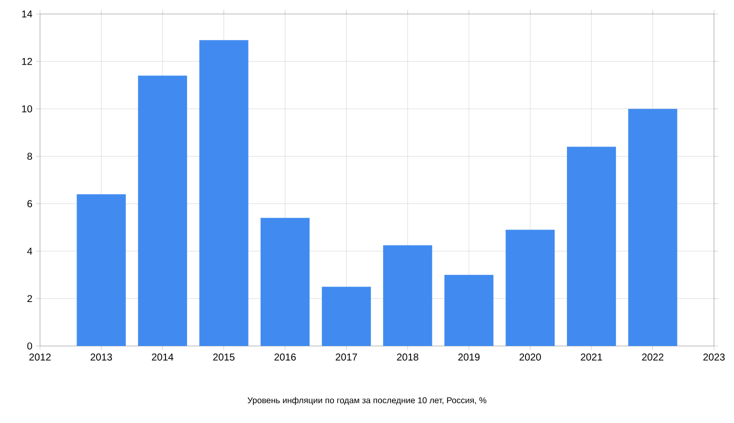  What do you see at coordinates (27, 14) in the screenshot?
I see `y-tick-label: 14` at bounding box center [27, 14].